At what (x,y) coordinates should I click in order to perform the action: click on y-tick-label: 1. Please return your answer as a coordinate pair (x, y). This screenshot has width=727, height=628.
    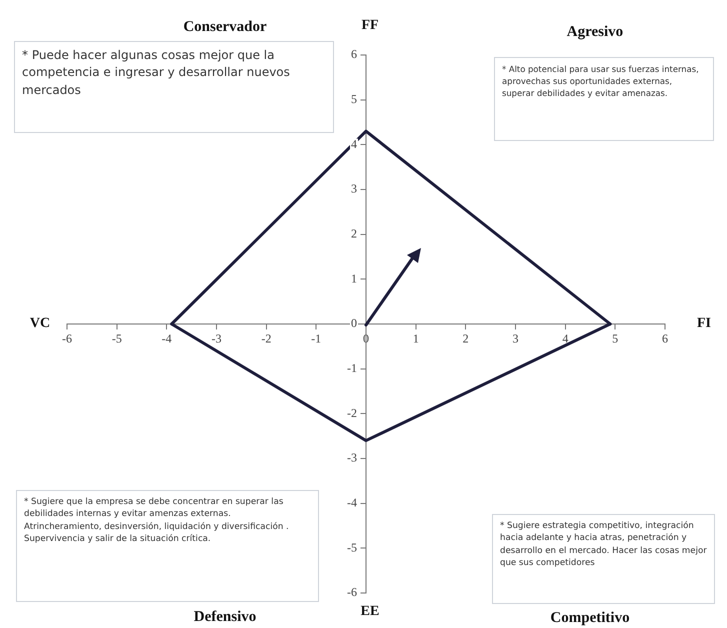
    Looking at the image, I should click on (354, 278).